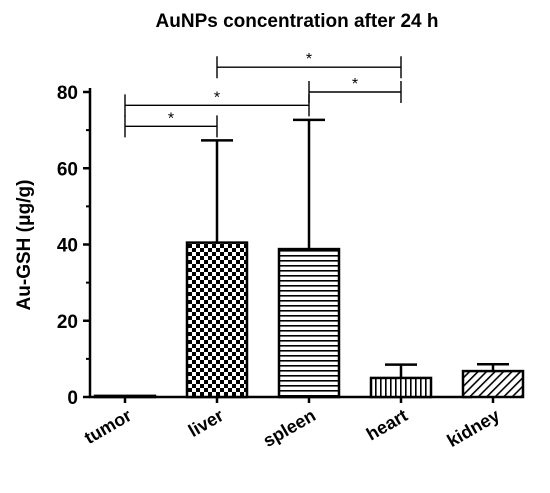 This screenshot has height=493, width=550. I want to click on x-tick-label-tumor: tumor, so click(108, 426).